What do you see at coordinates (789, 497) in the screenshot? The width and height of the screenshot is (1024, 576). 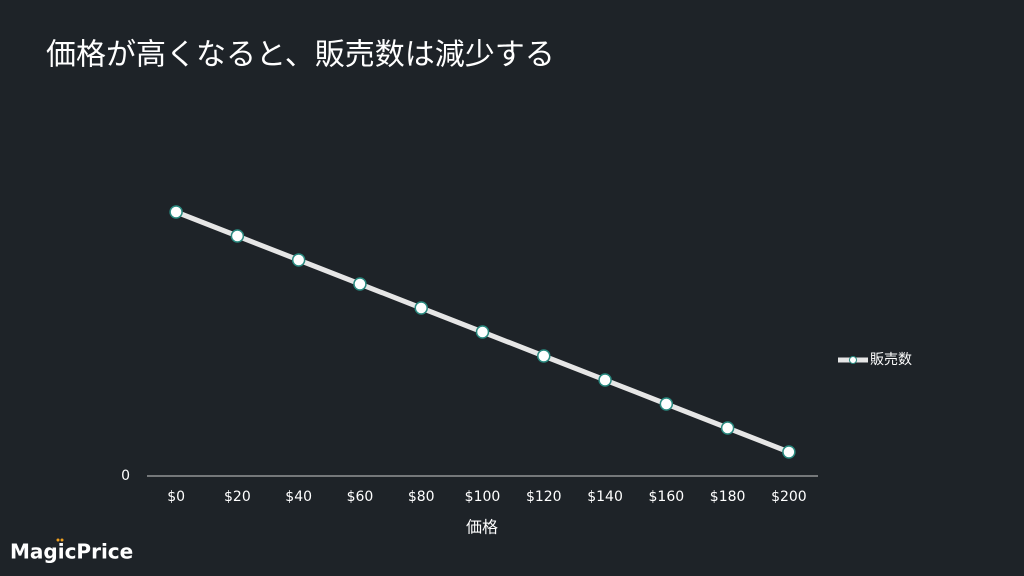 I see `x-tick-label: $200` at bounding box center [789, 497].